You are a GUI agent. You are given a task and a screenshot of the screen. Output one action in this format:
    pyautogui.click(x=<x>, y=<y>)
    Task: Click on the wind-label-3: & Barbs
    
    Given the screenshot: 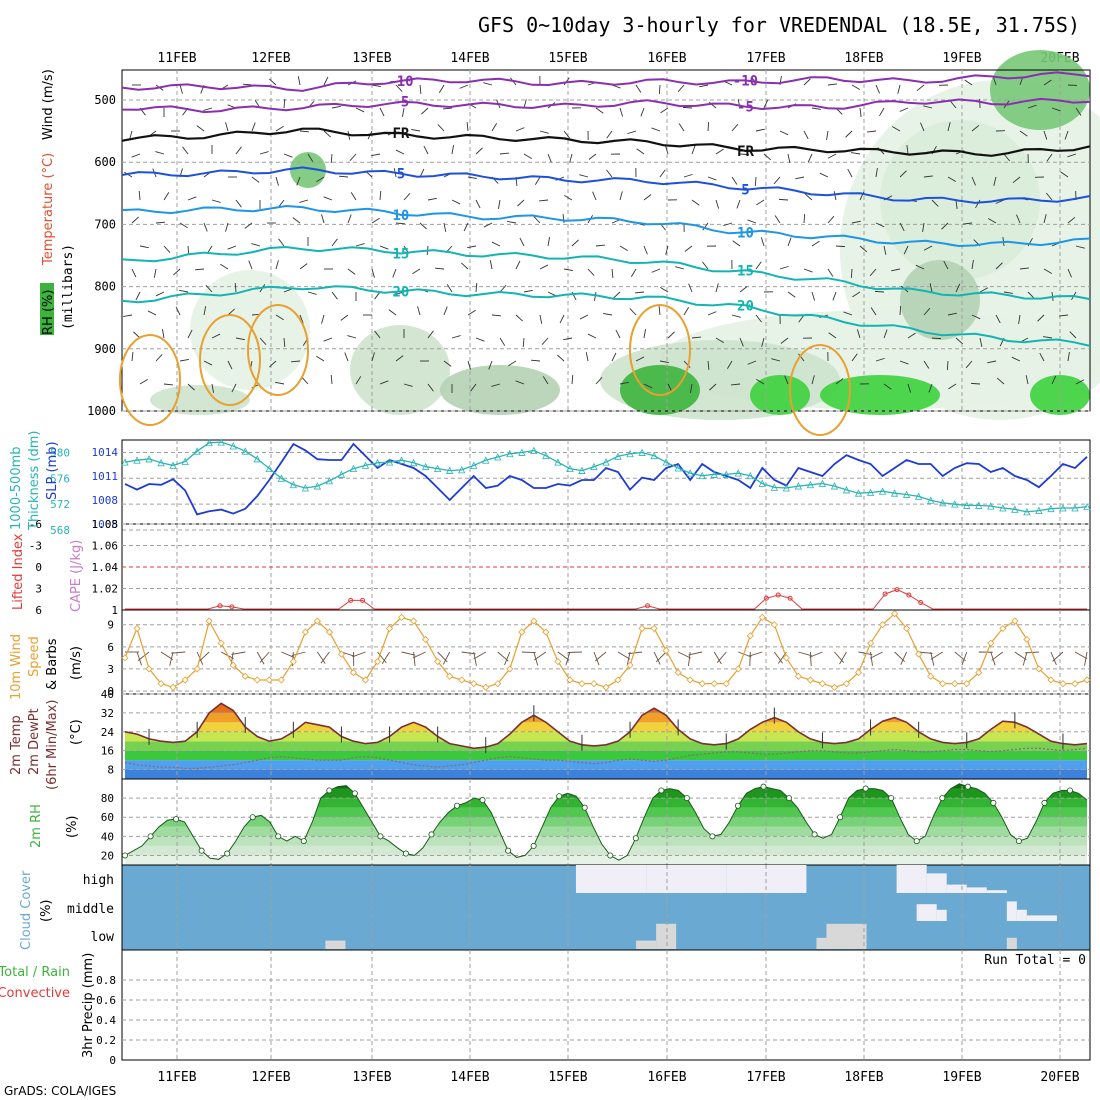 What is the action you would take?
    pyautogui.click(x=52, y=664)
    